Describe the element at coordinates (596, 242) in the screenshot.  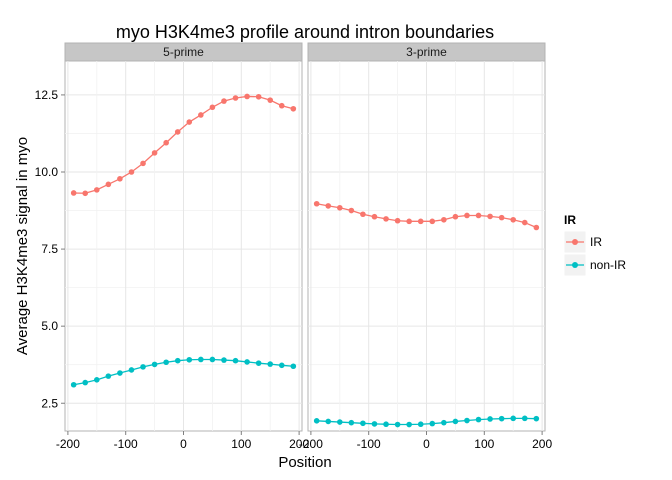
I see `legend-label-ir: IR` at that location.